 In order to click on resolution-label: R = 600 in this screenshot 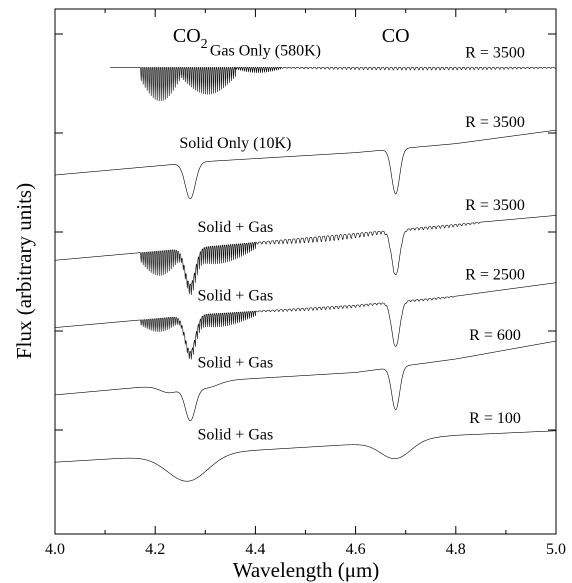, I will do `click(495, 335)`.